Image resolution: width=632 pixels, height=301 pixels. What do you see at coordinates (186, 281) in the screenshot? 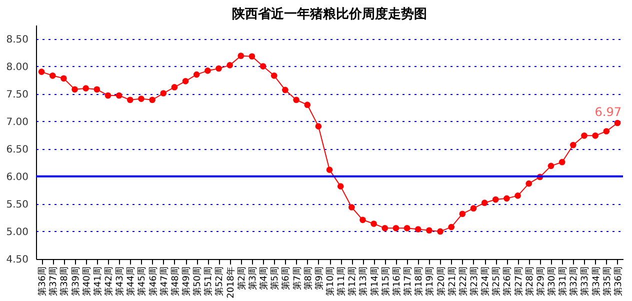
I see `x-tick-label: 第49周` at bounding box center [186, 281].